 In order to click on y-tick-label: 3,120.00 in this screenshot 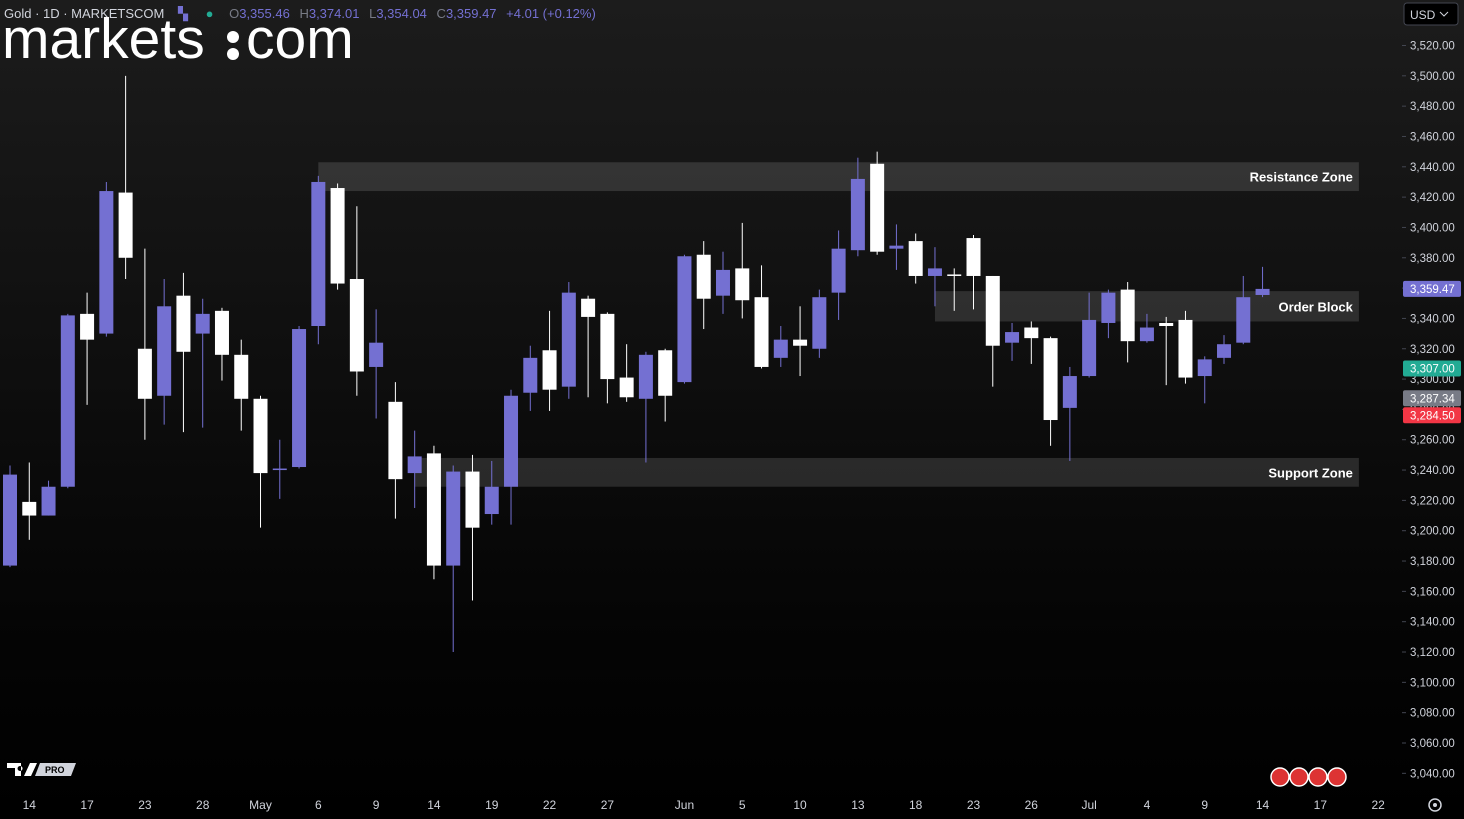, I will do `click(1432, 653)`.